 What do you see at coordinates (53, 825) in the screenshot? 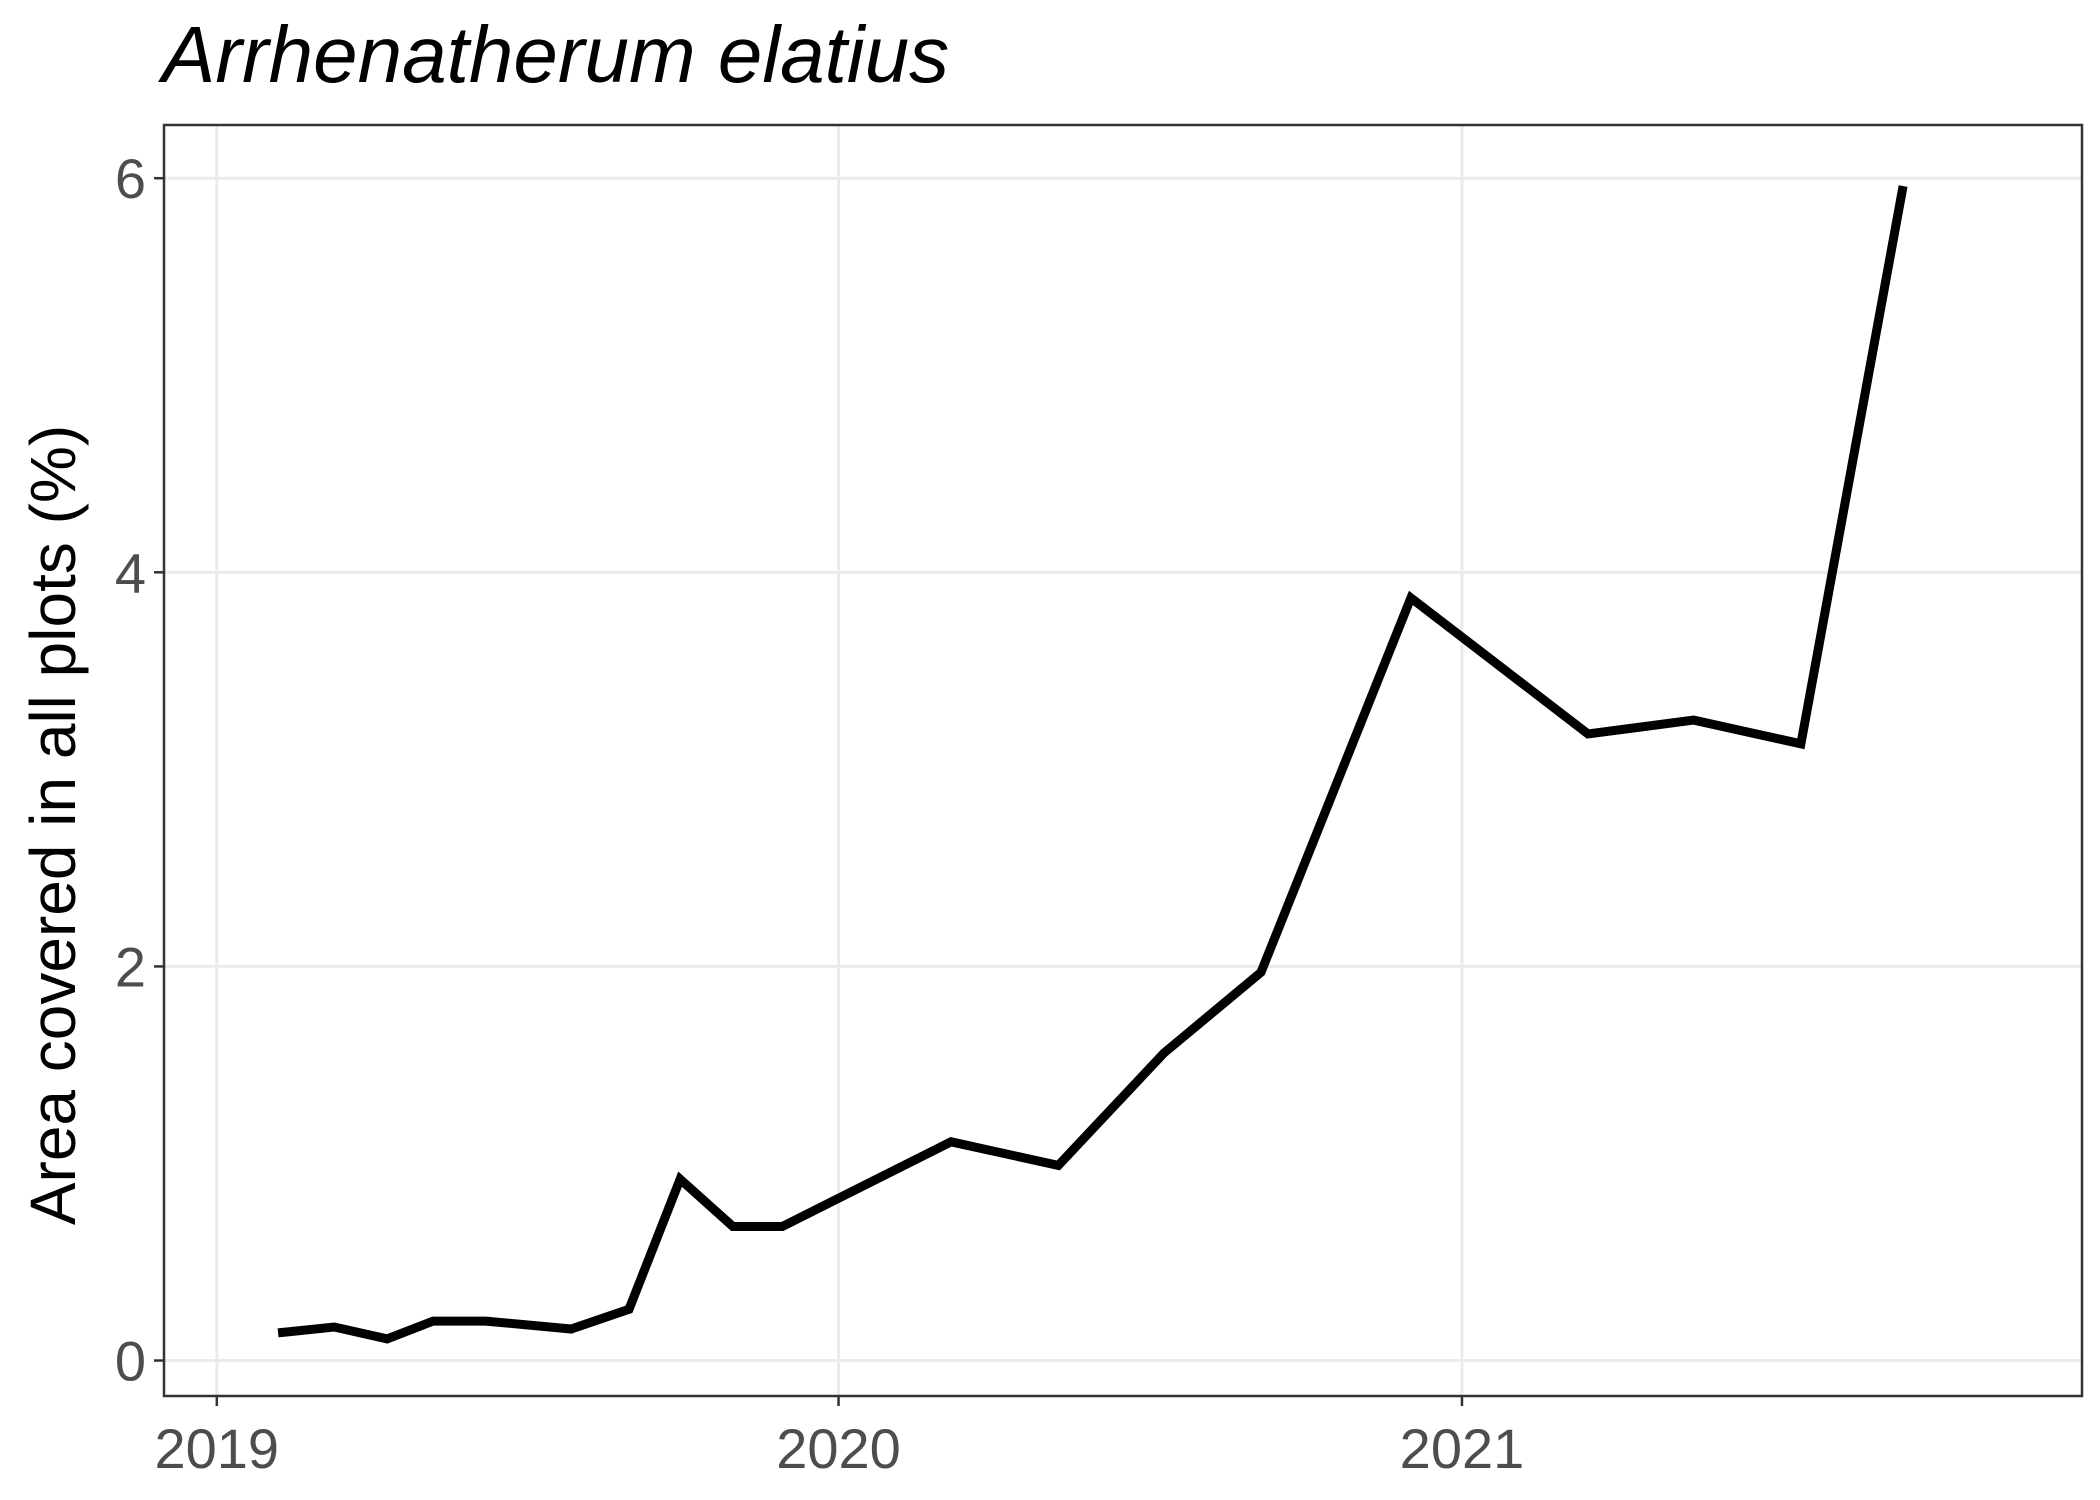
I see `y-axis-label: Area covered in all plots (%)` at bounding box center [53, 825].